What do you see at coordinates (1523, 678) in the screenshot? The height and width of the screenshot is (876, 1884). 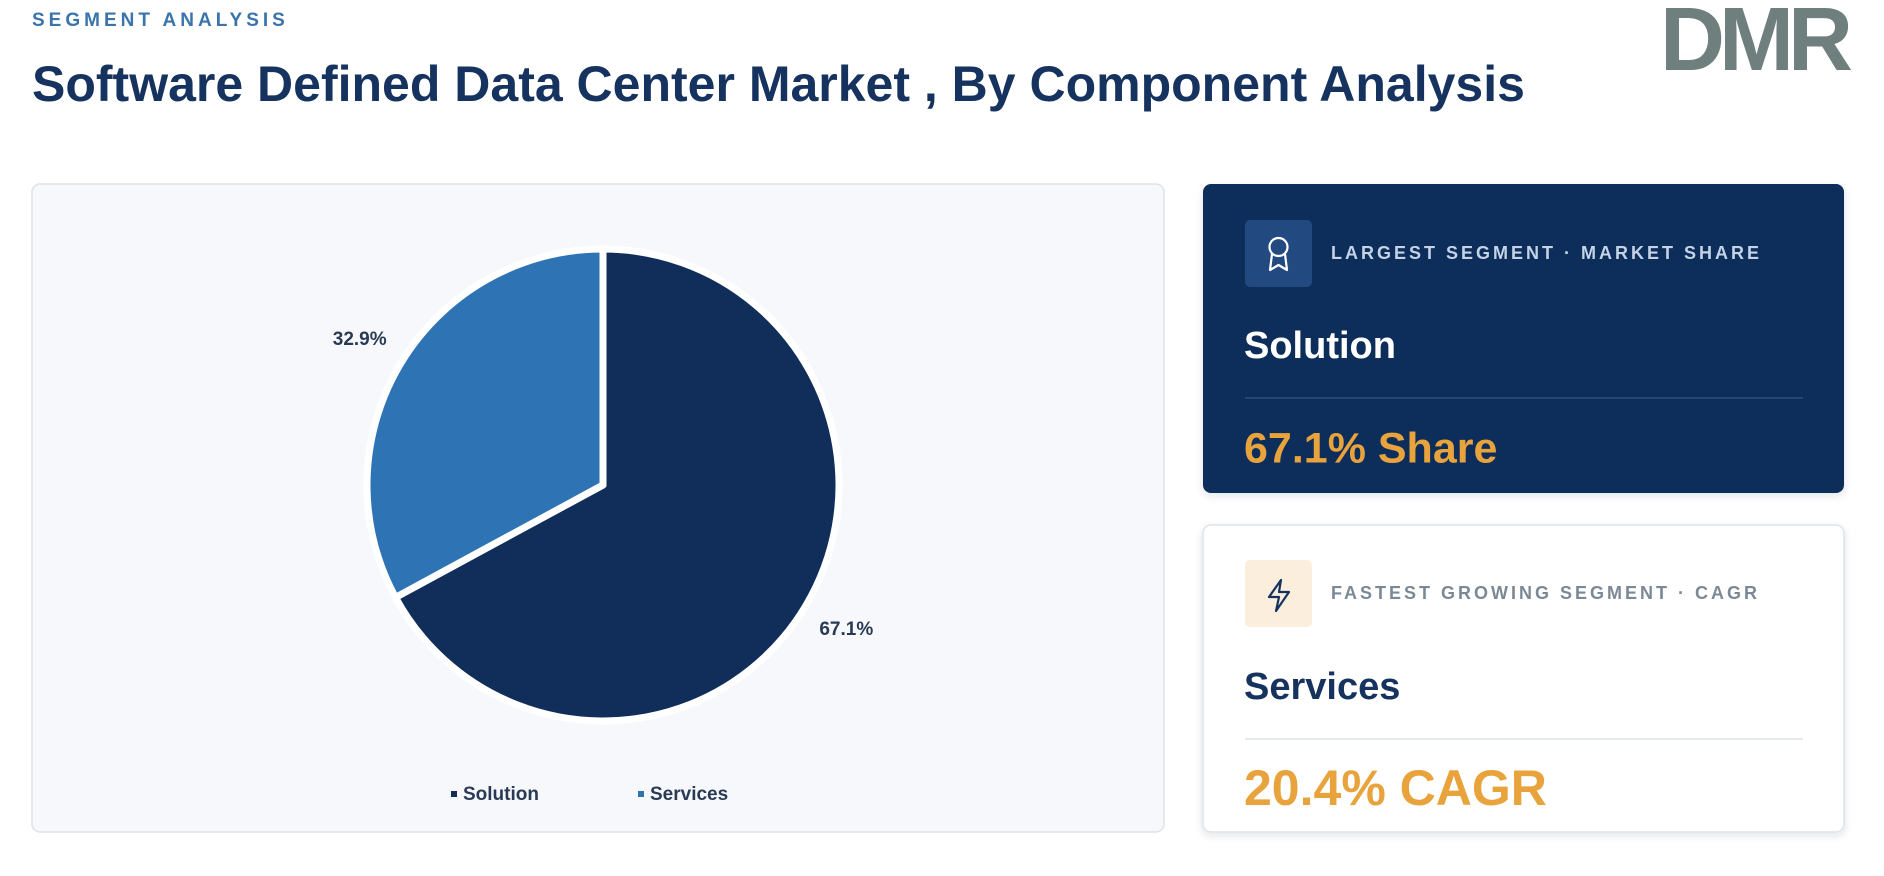 I see `fastest-card` at bounding box center [1523, 678].